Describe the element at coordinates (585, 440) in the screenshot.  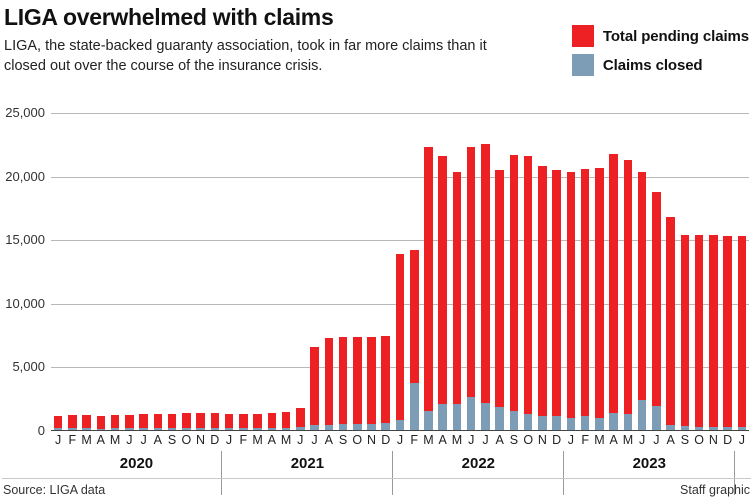
I see `x-axis-month-label: F` at that location.